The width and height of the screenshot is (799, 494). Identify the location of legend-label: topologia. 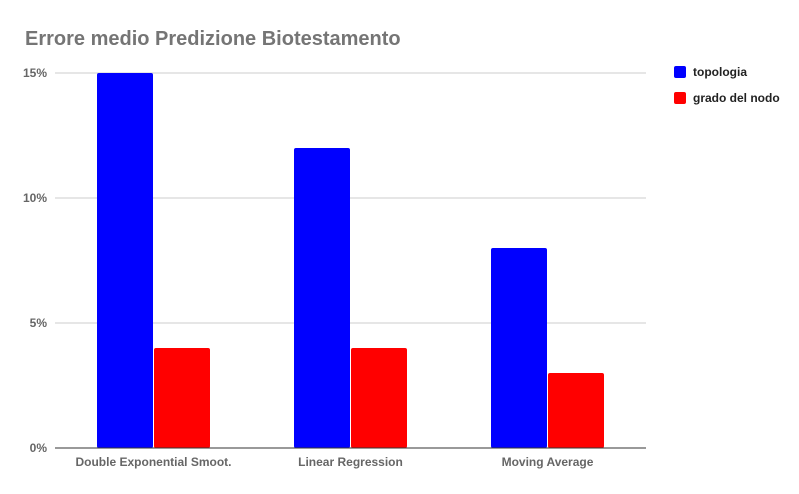
(720, 72).